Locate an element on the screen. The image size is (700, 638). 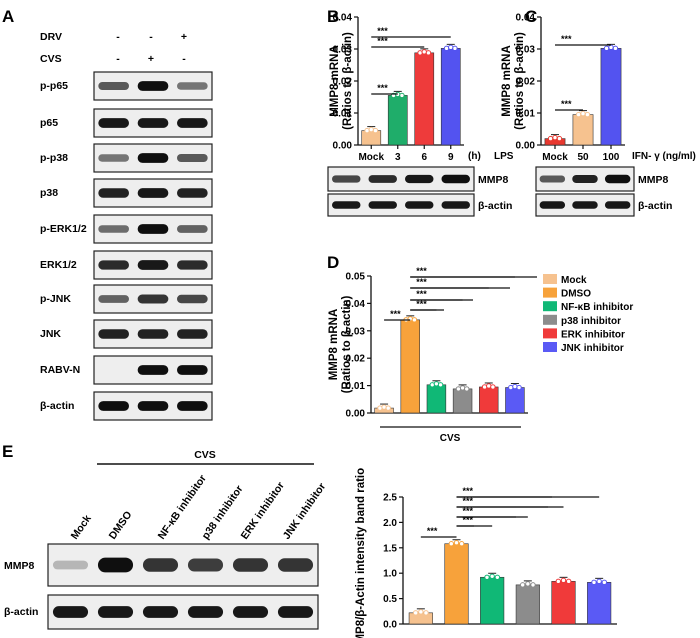
blot-label: JNK is located at coordinates (50, 334).